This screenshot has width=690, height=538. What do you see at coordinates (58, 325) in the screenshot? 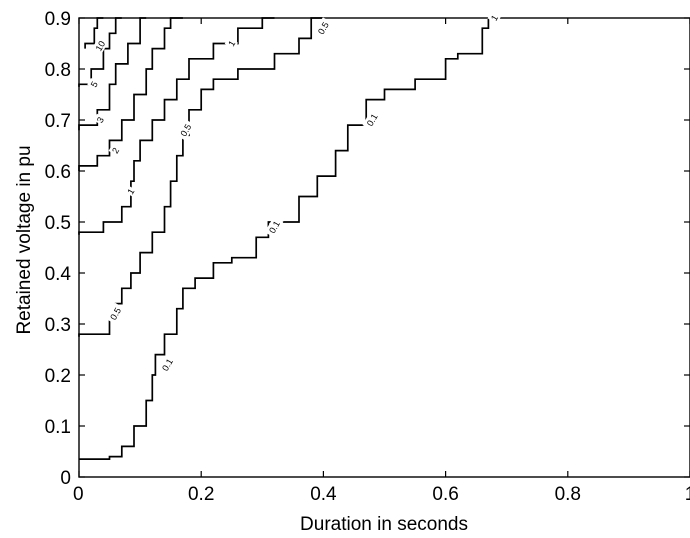
I see `y-tick-label: 0.3` at bounding box center [58, 325].